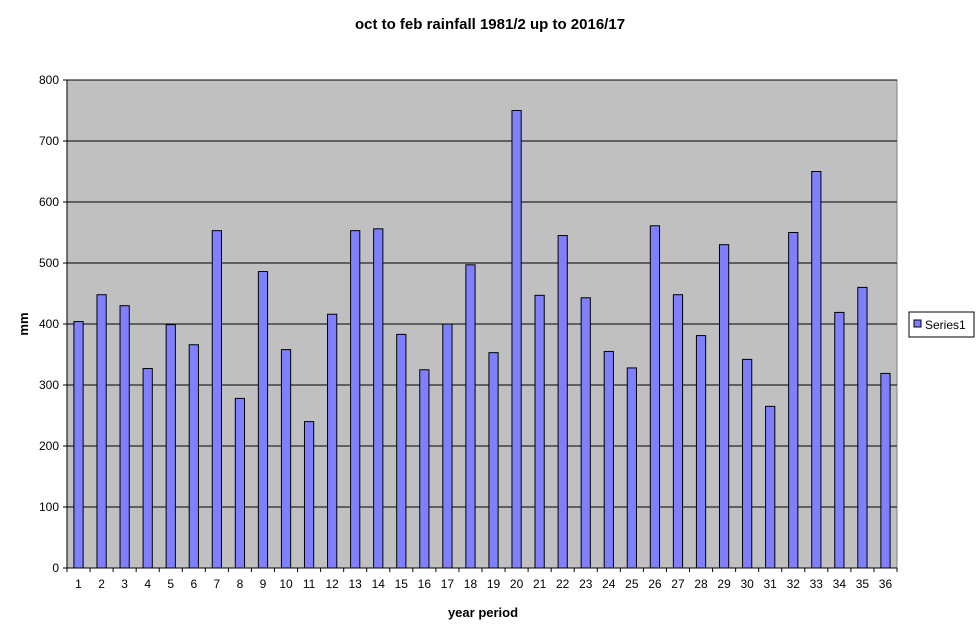 The height and width of the screenshot is (639, 978). Describe the element at coordinates (49, 507) in the screenshot. I see `y-tick-label: 100` at that location.